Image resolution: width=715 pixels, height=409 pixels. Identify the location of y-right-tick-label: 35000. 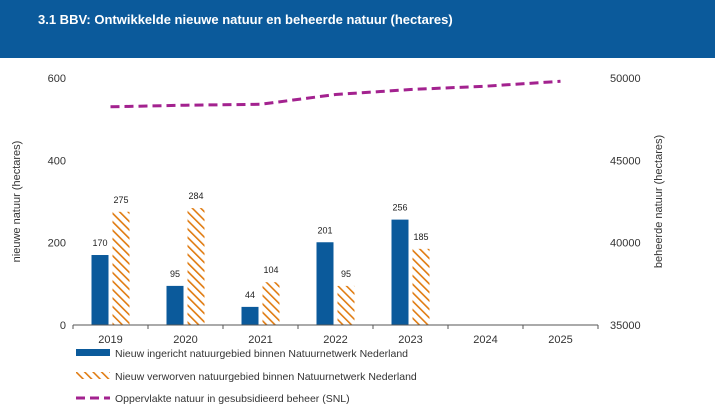
(625, 326).